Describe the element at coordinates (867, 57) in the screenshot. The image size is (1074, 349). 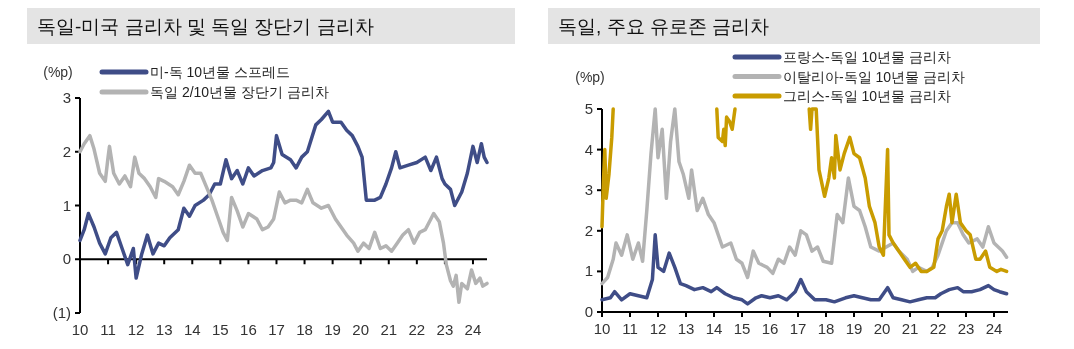
I see `legend-label: 프랑스-독일 10년물 금리차` at that location.